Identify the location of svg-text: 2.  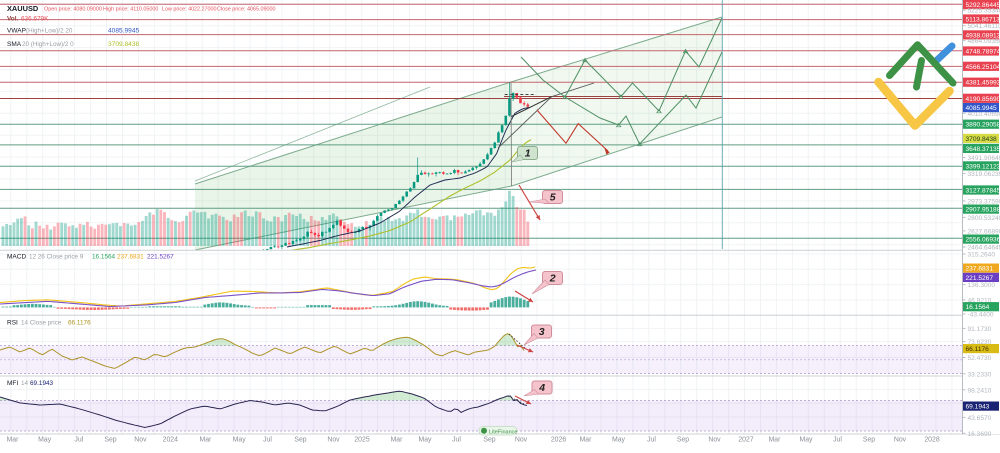
(552, 279).